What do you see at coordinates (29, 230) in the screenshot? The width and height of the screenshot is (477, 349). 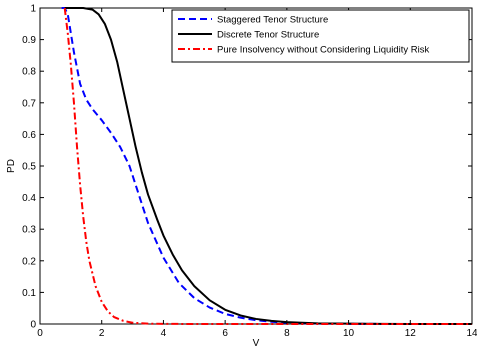 I see `y-tick-label: 0.3` at bounding box center [29, 230].